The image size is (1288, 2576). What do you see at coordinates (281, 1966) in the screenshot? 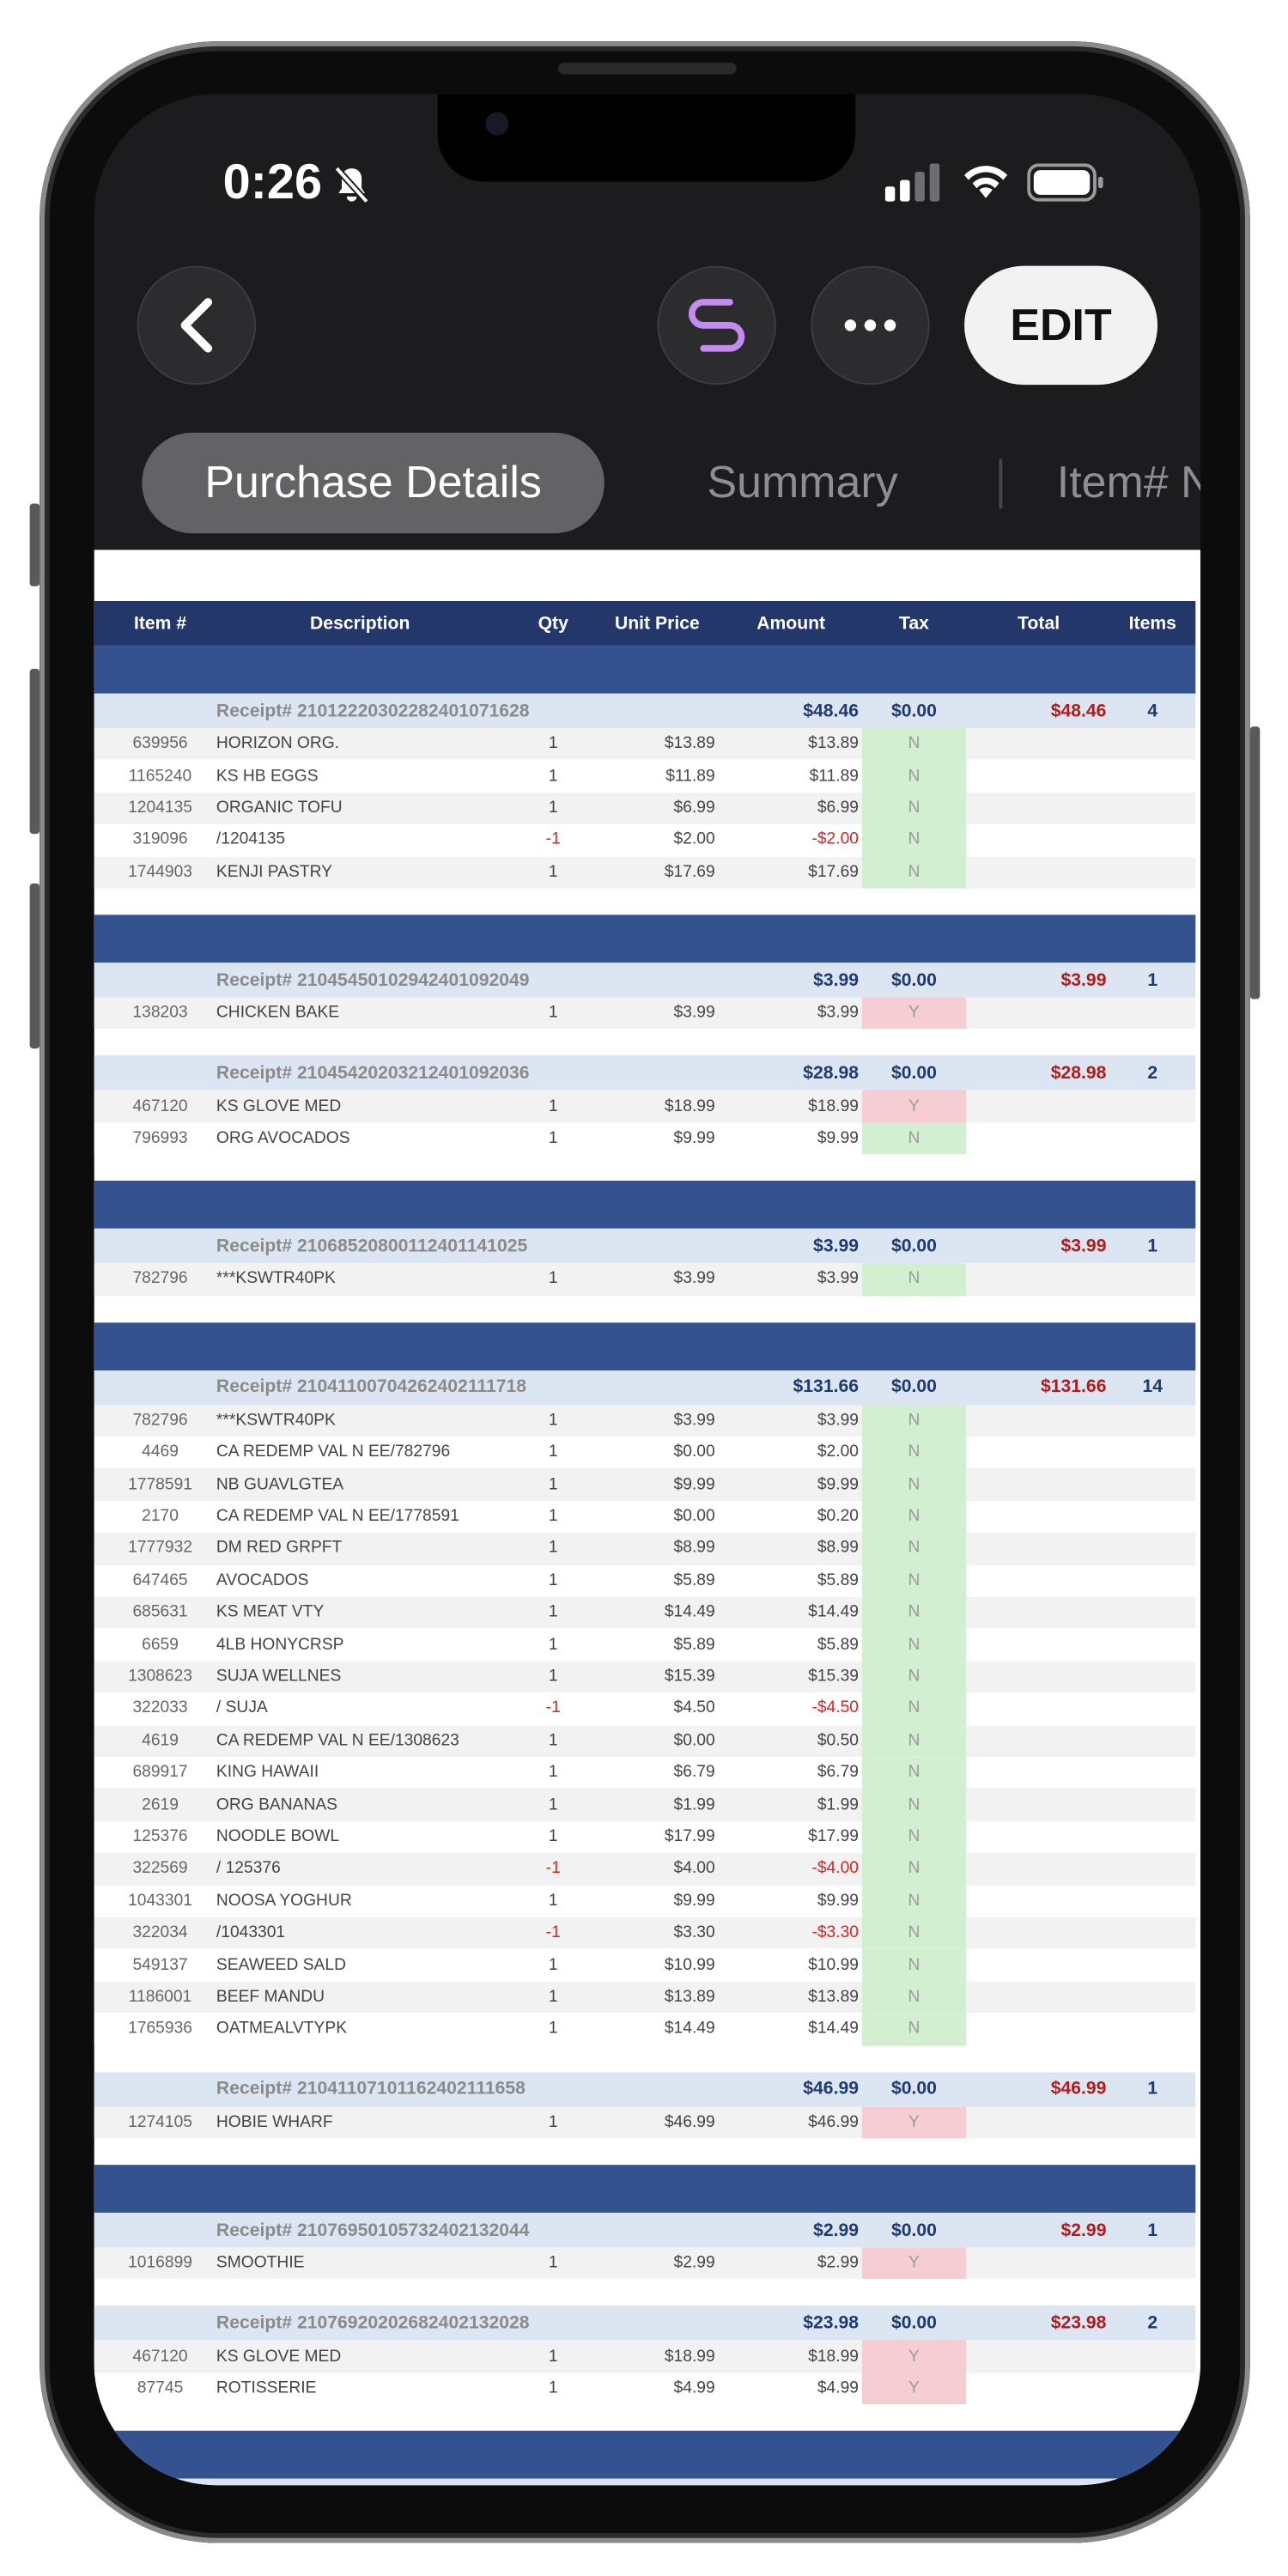
I see `description: SEAWEED SALD` at bounding box center [281, 1966].